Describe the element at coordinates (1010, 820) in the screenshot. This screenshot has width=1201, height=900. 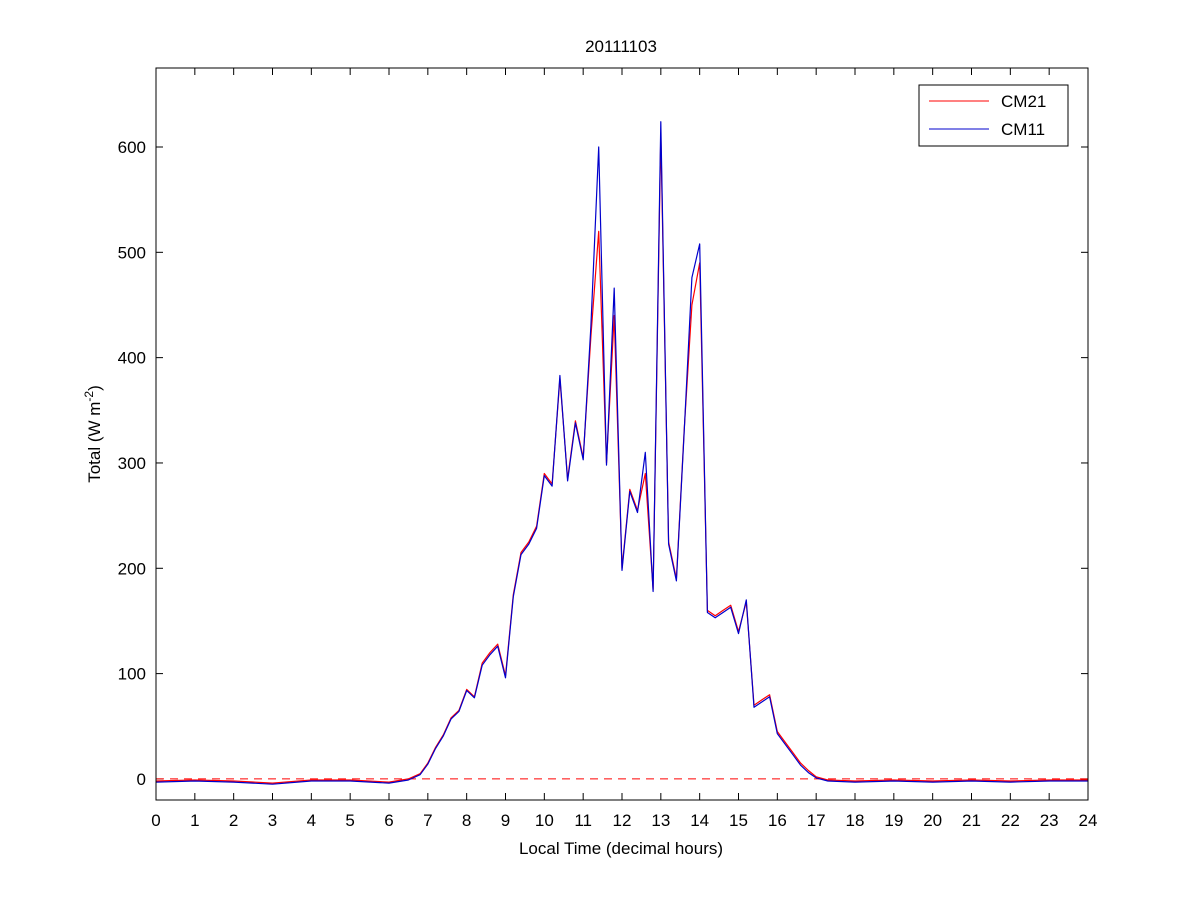
I see `x-tick-label: 22` at that location.